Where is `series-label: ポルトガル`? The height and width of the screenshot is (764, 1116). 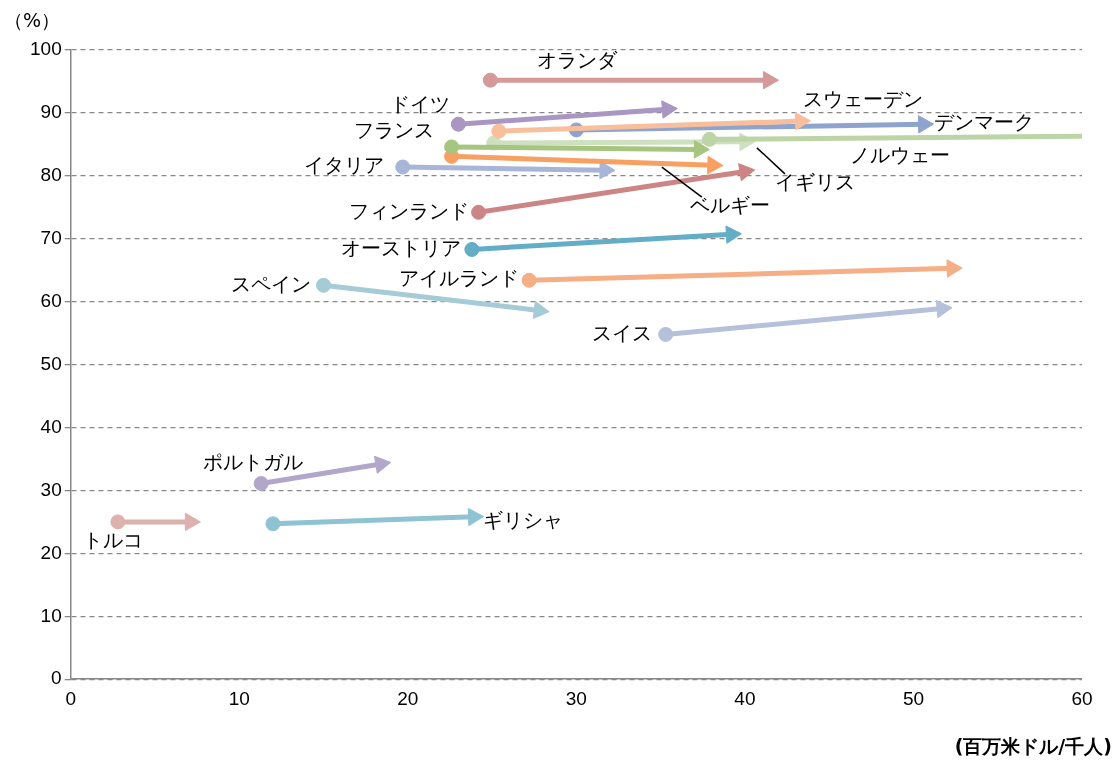 series-label: ポルトガル is located at coordinates (253, 461).